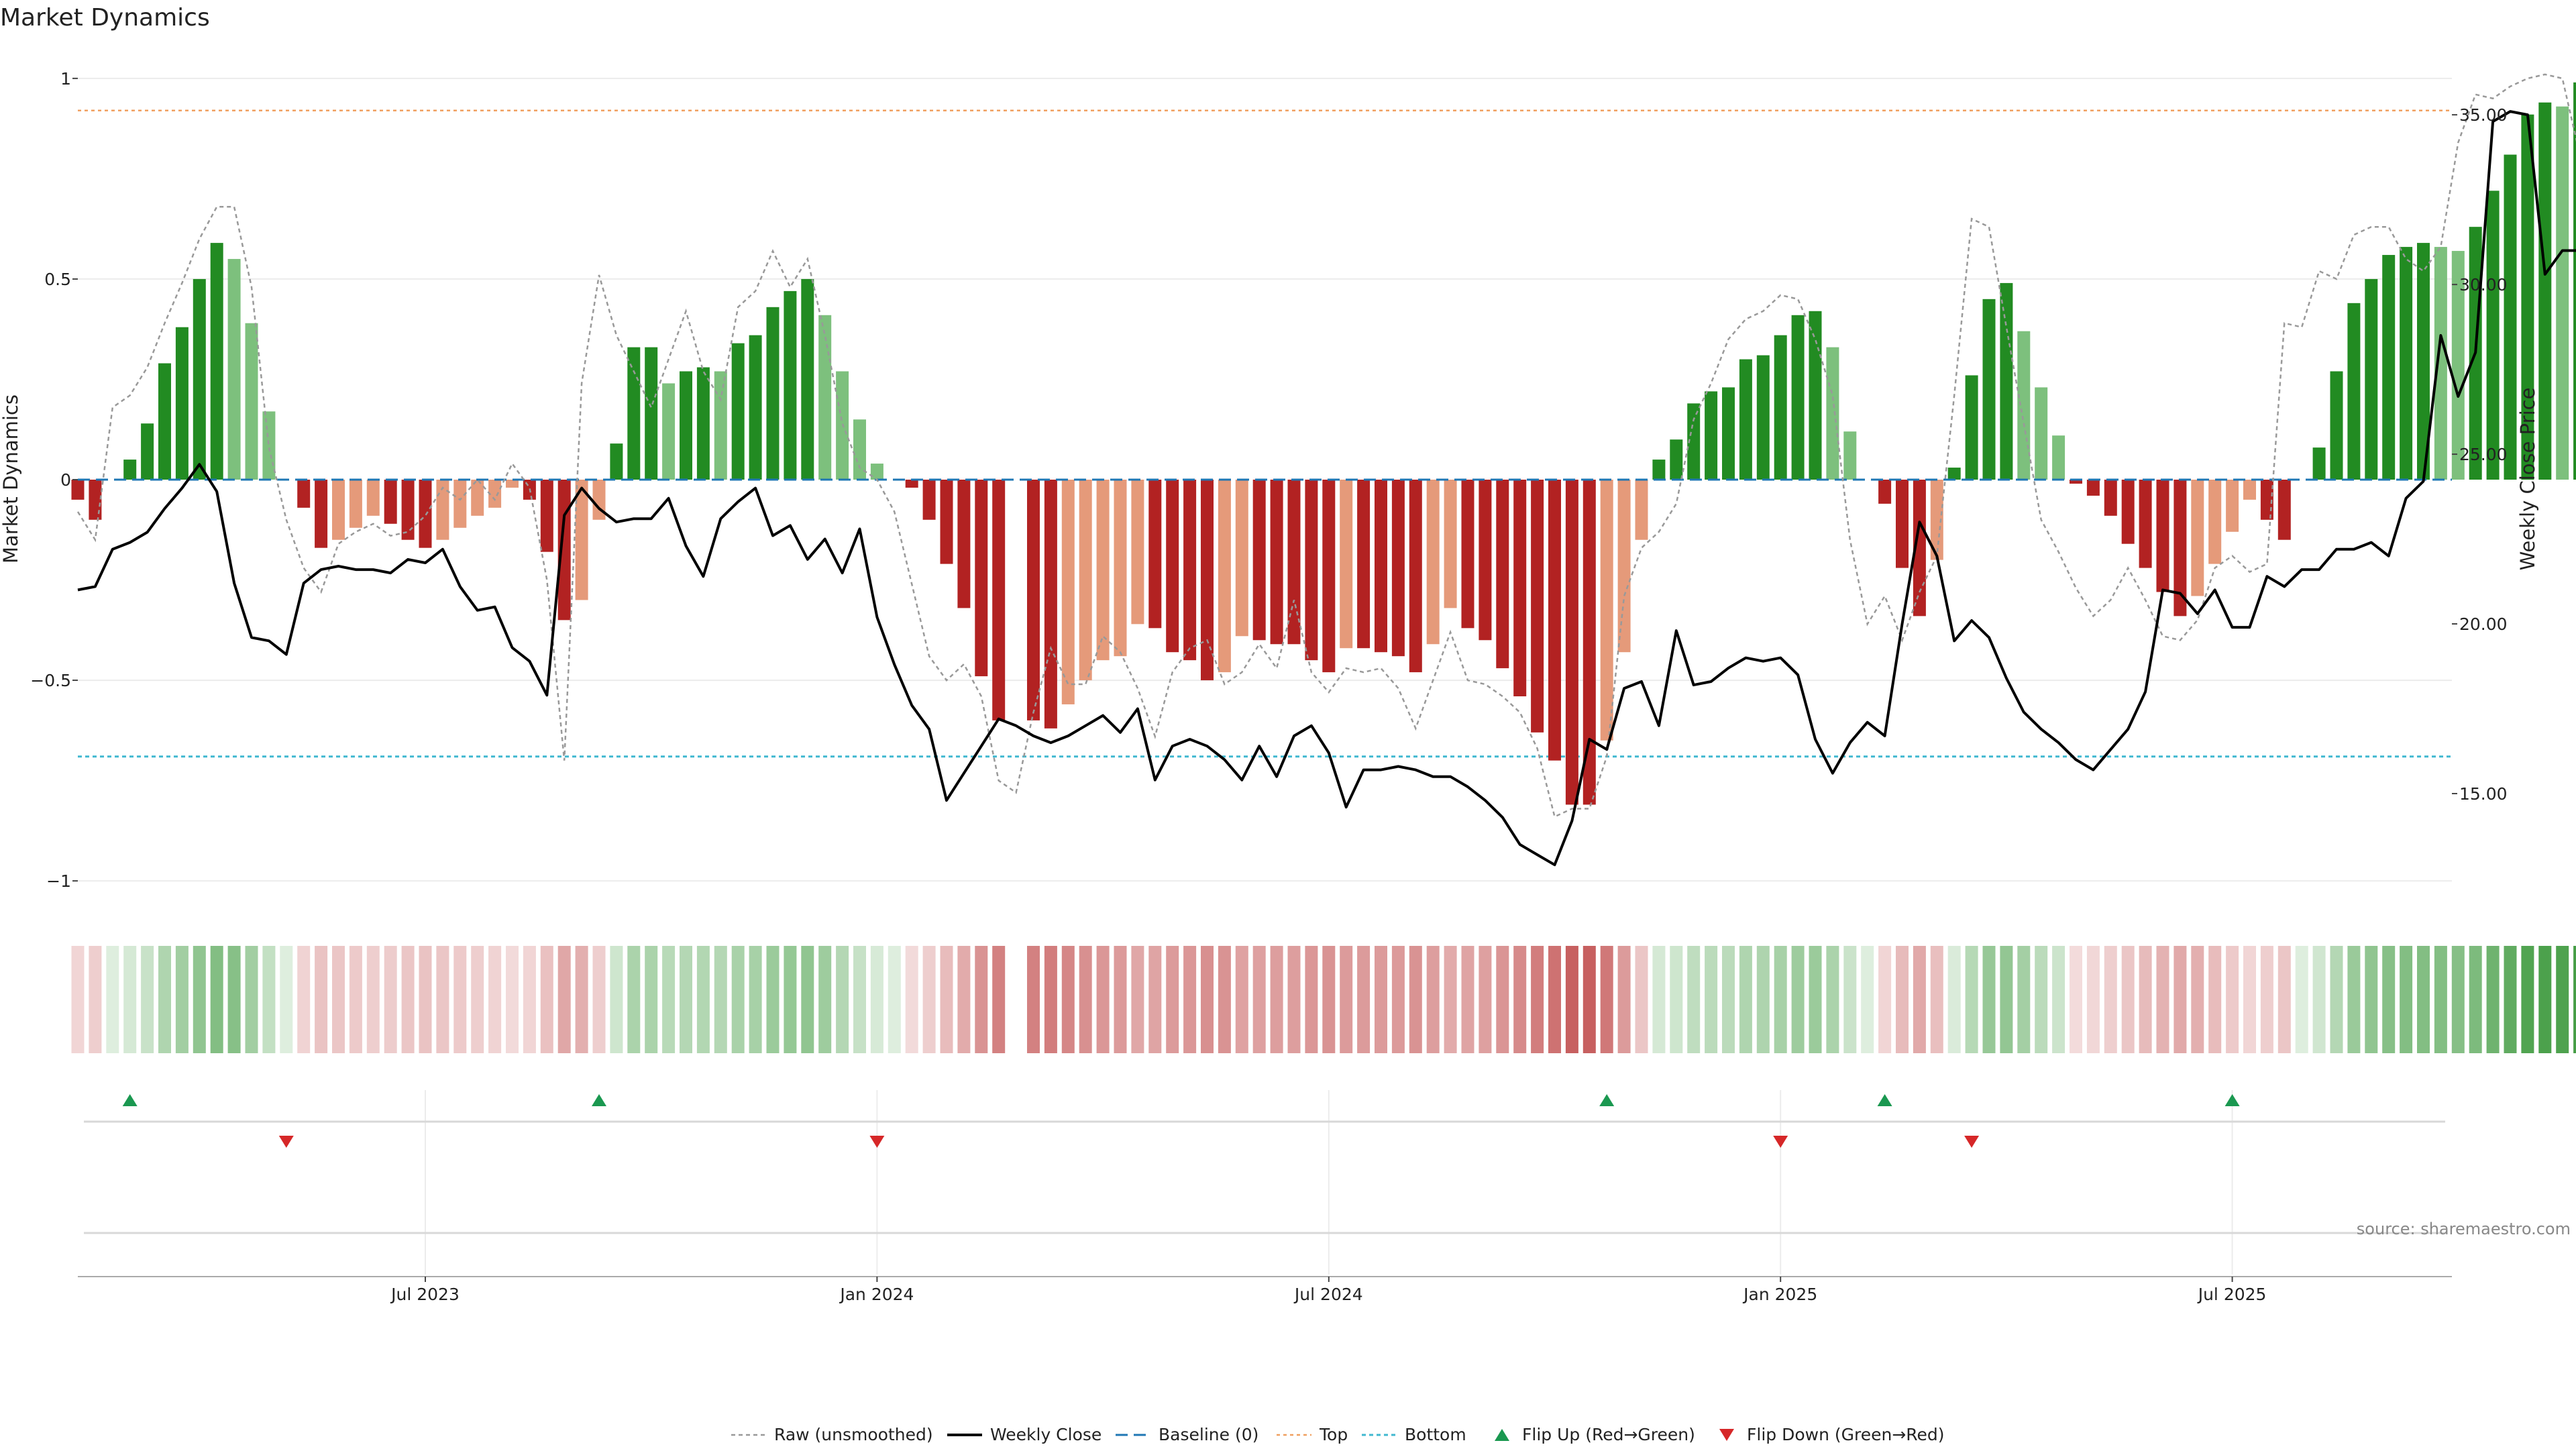 The width and height of the screenshot is (2576, 1449). What do you see at coordinates (65, 480) in the screenshot?
I see `y-tick-label: 0` at bounding box center [65, 480].